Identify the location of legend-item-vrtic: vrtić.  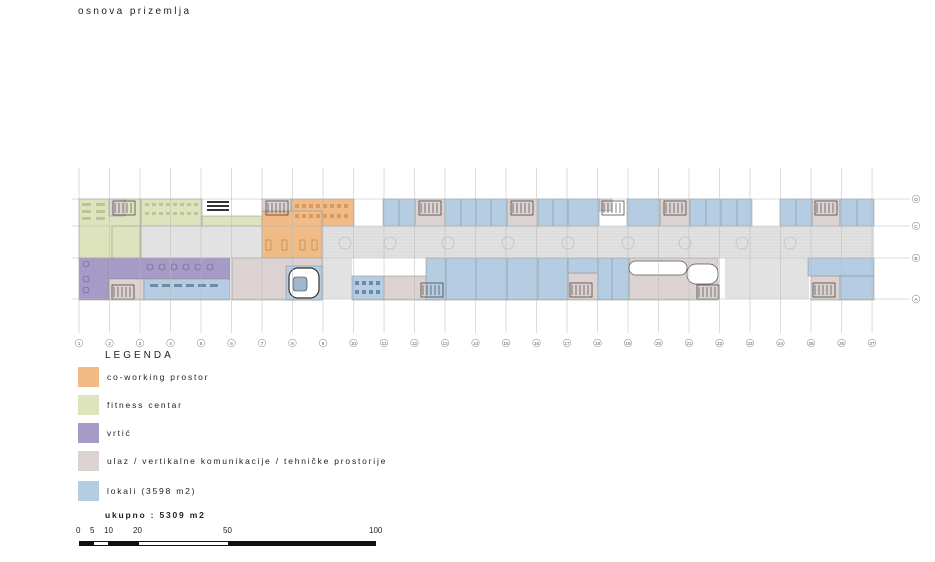
(105, 433).